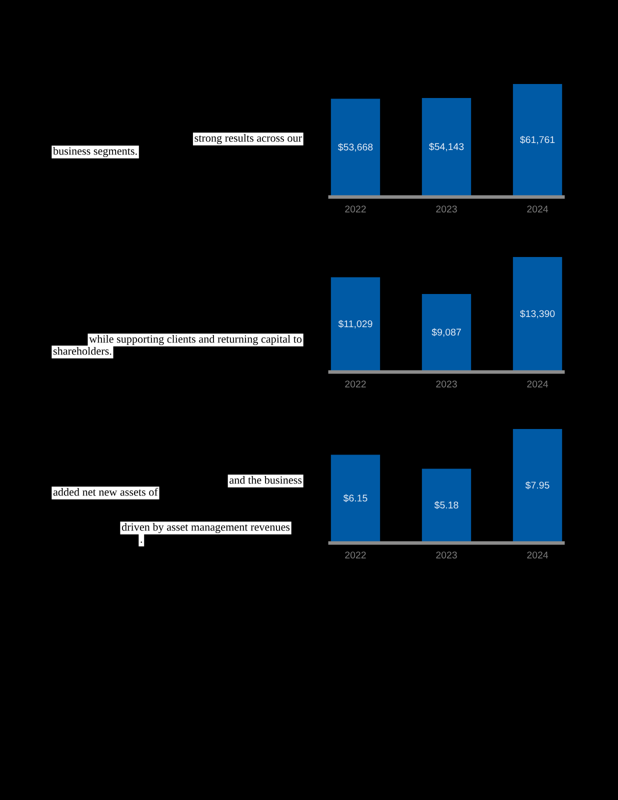 This screenshot has width=618, height=800. What do you see at coordinates (446, 147) in the screenshot?
I see `data-label: $54,143` at bounding box center [446, 147].